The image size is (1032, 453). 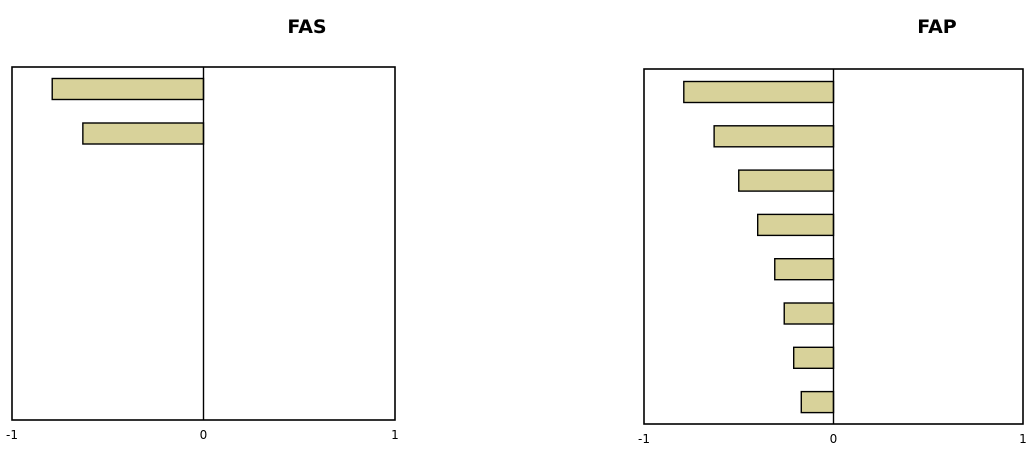 I want to click on chart-title: FAP, so click(x=937, y=27).